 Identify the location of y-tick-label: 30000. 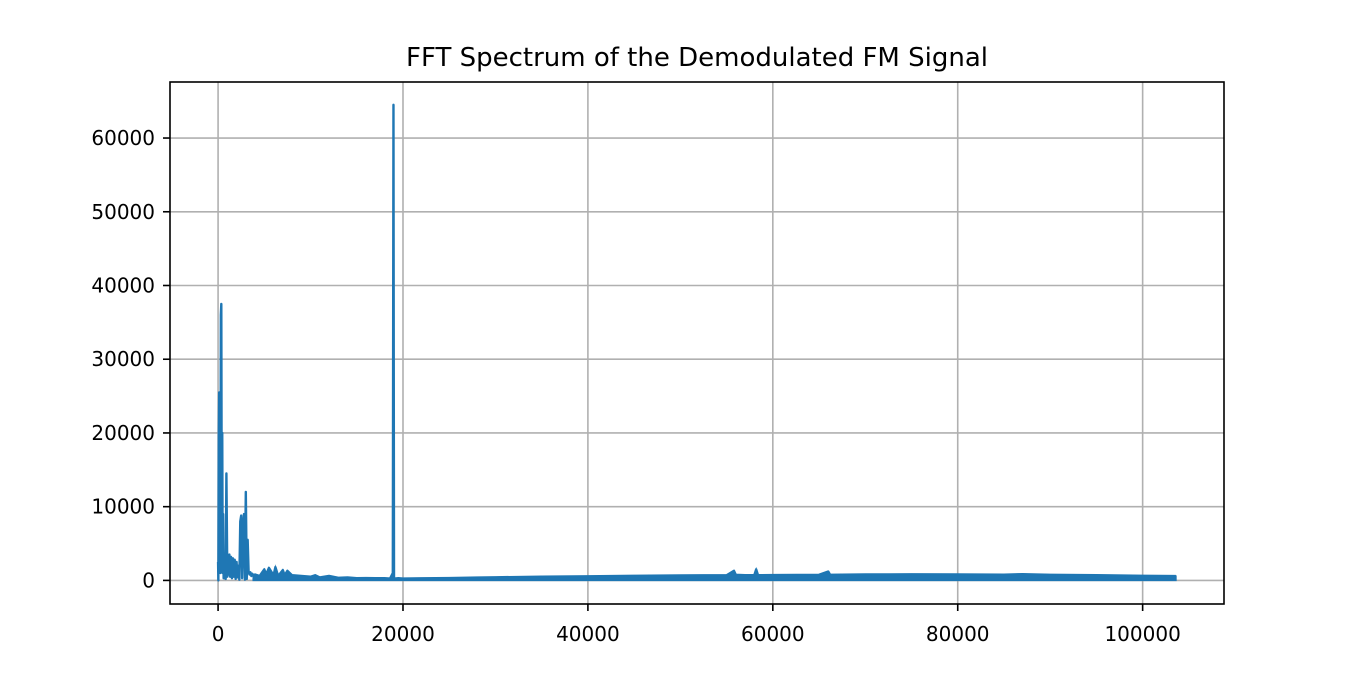
(123, 359).